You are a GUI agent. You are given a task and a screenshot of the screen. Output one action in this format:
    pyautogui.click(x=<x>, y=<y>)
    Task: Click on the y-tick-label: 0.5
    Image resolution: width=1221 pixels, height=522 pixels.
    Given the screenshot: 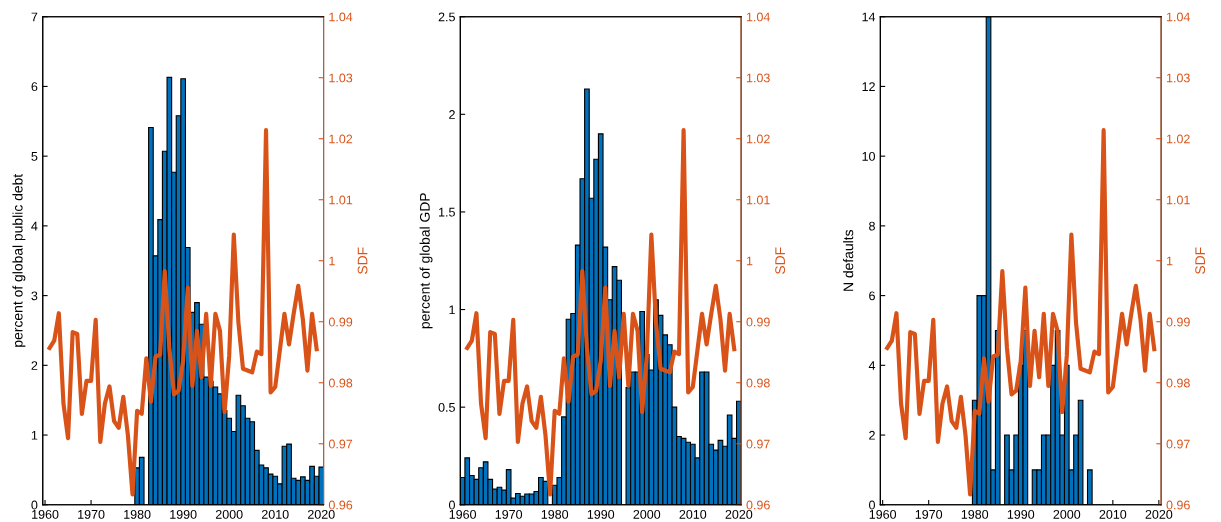 What is the action you would take?
    pyautogui.click(x=446, y=407)
    